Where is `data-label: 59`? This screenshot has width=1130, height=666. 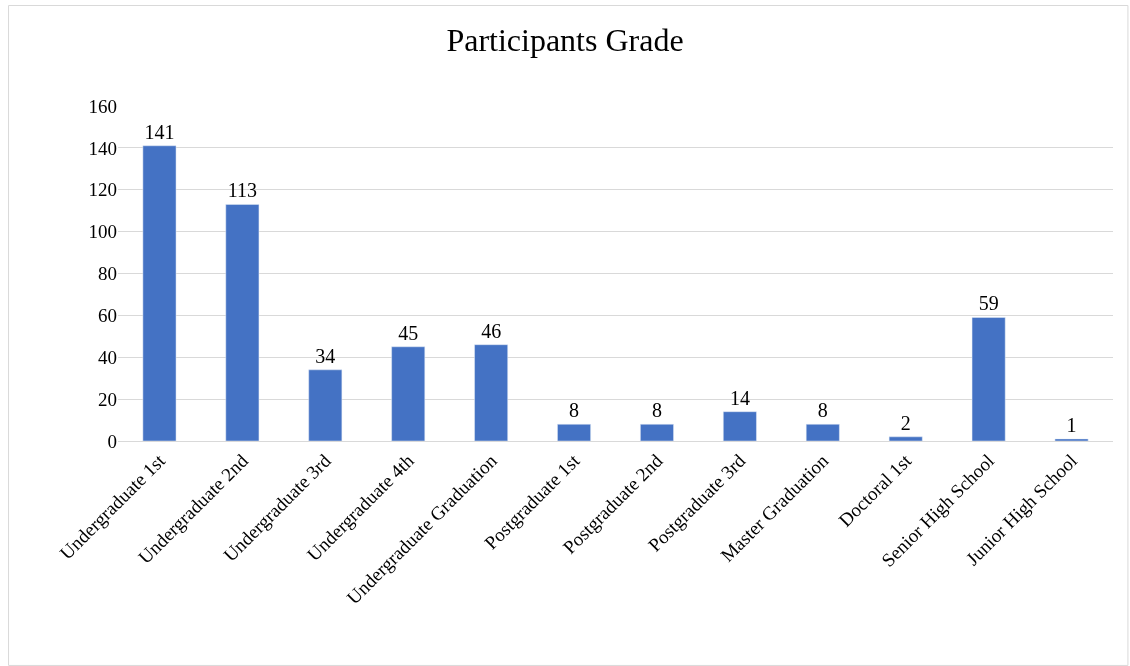 data-label: 59 is located at coordinates (988, 303).